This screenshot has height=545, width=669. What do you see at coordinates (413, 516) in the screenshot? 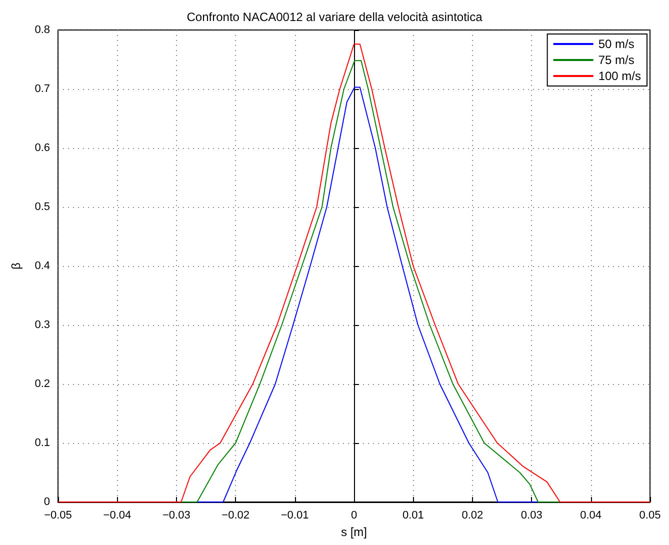
I see `x-tick-label: 0.01` at bounding box center [413, 516].